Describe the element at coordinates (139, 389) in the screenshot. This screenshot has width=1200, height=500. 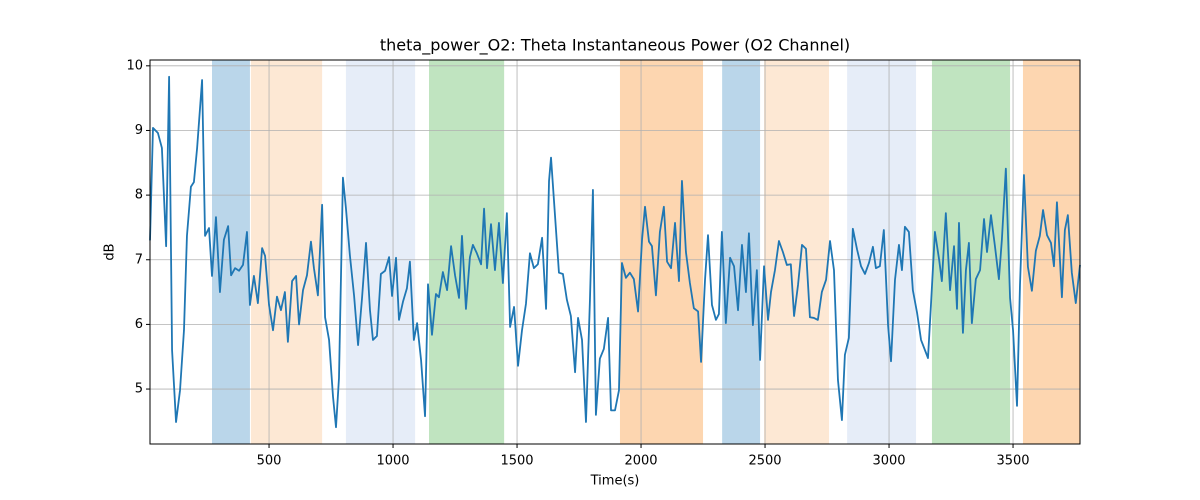
I see `y-tick-label: 5` at that location.